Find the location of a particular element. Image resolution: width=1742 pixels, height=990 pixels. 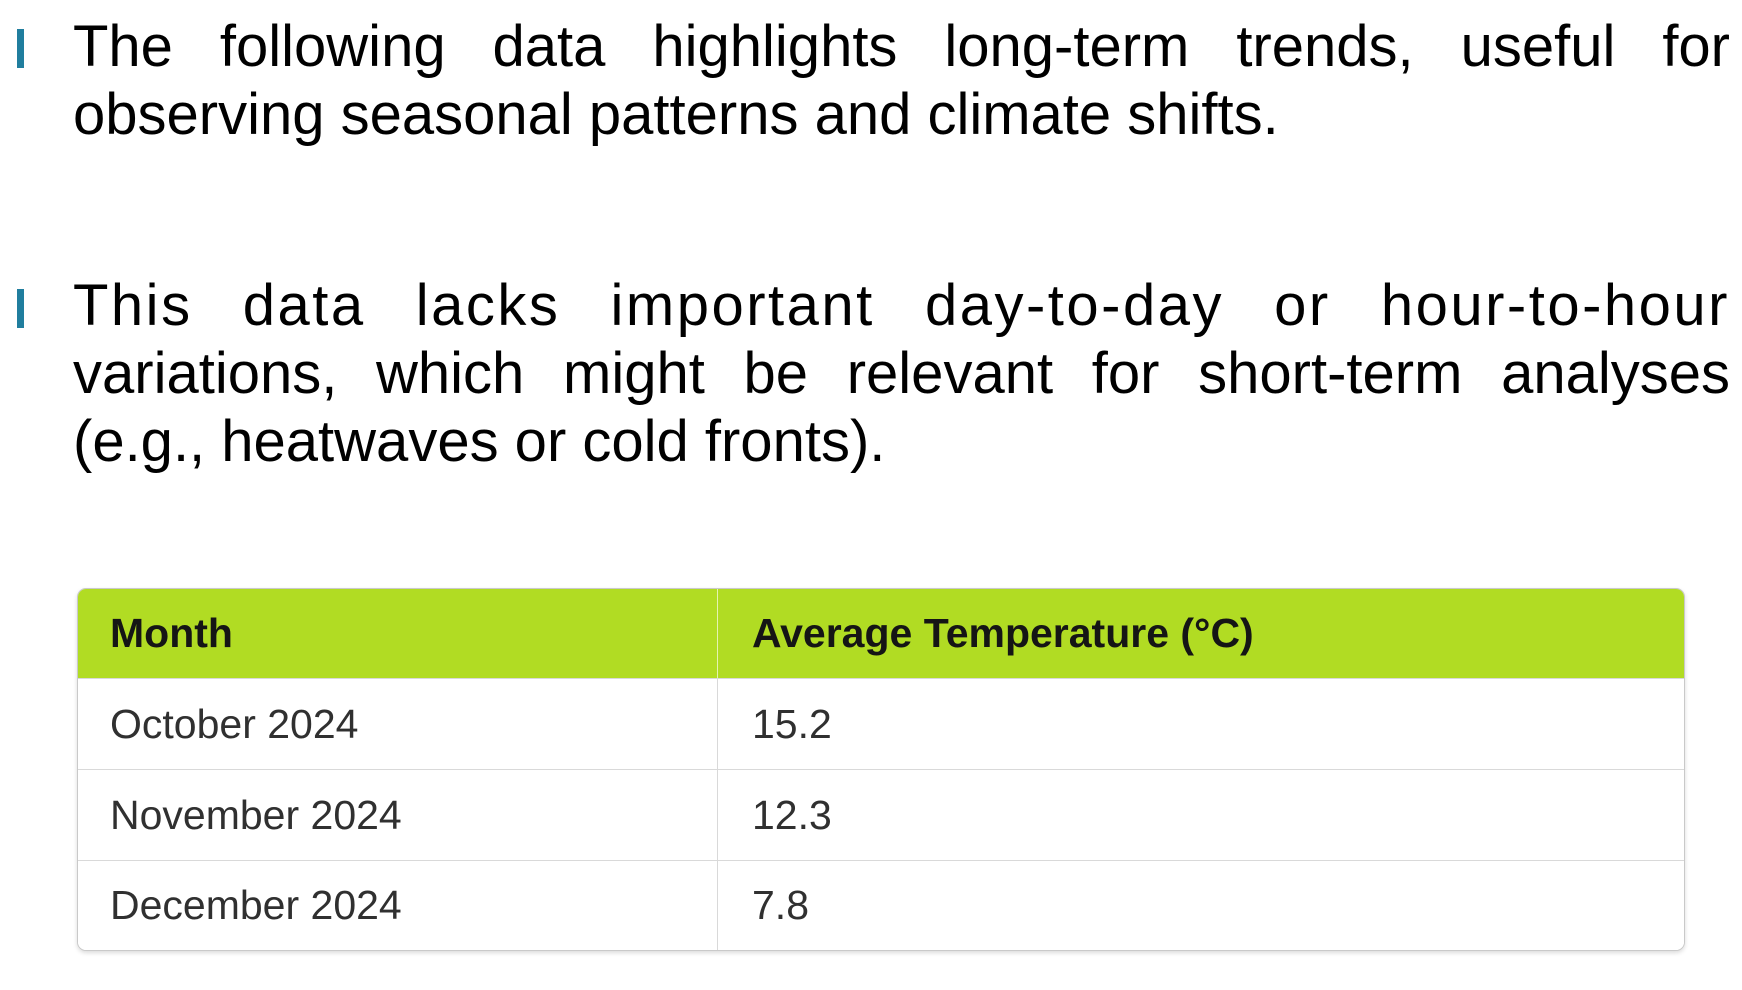

table-row: December 2024 7.8 is located at coordinates (881, 905).